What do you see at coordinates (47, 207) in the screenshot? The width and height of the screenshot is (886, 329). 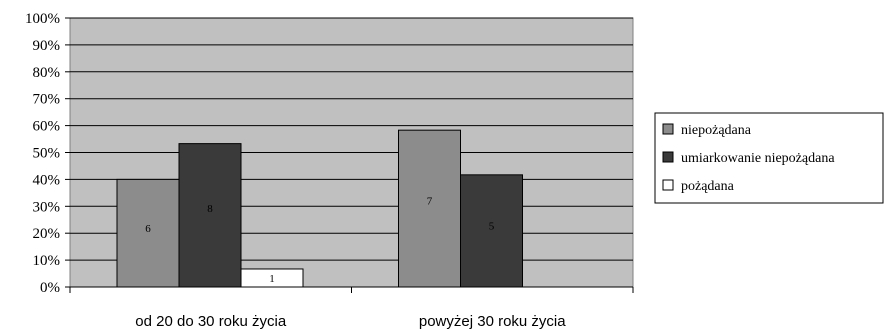 I see `y-tick-label: 30%` at bounding box center [47, 207].